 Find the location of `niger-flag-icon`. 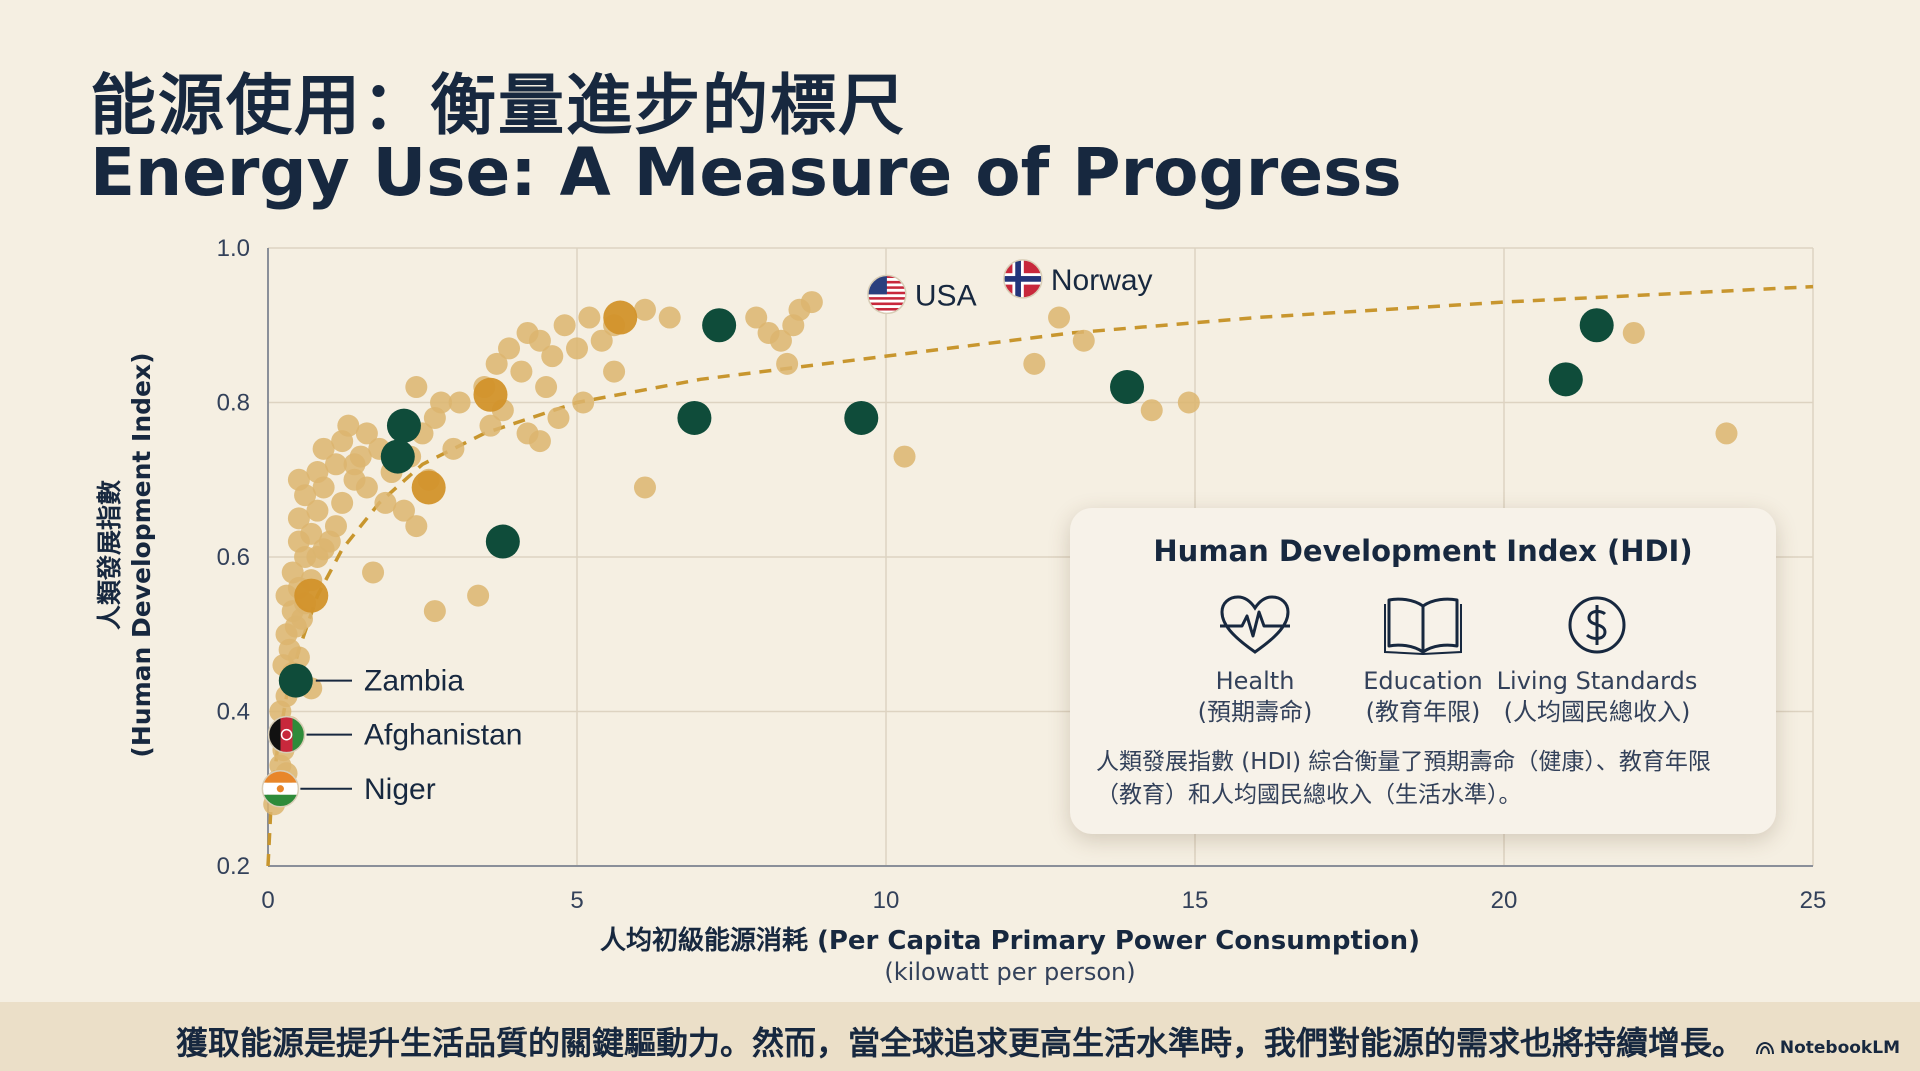

niger-flag-icon is located at coordinates (280, 789).